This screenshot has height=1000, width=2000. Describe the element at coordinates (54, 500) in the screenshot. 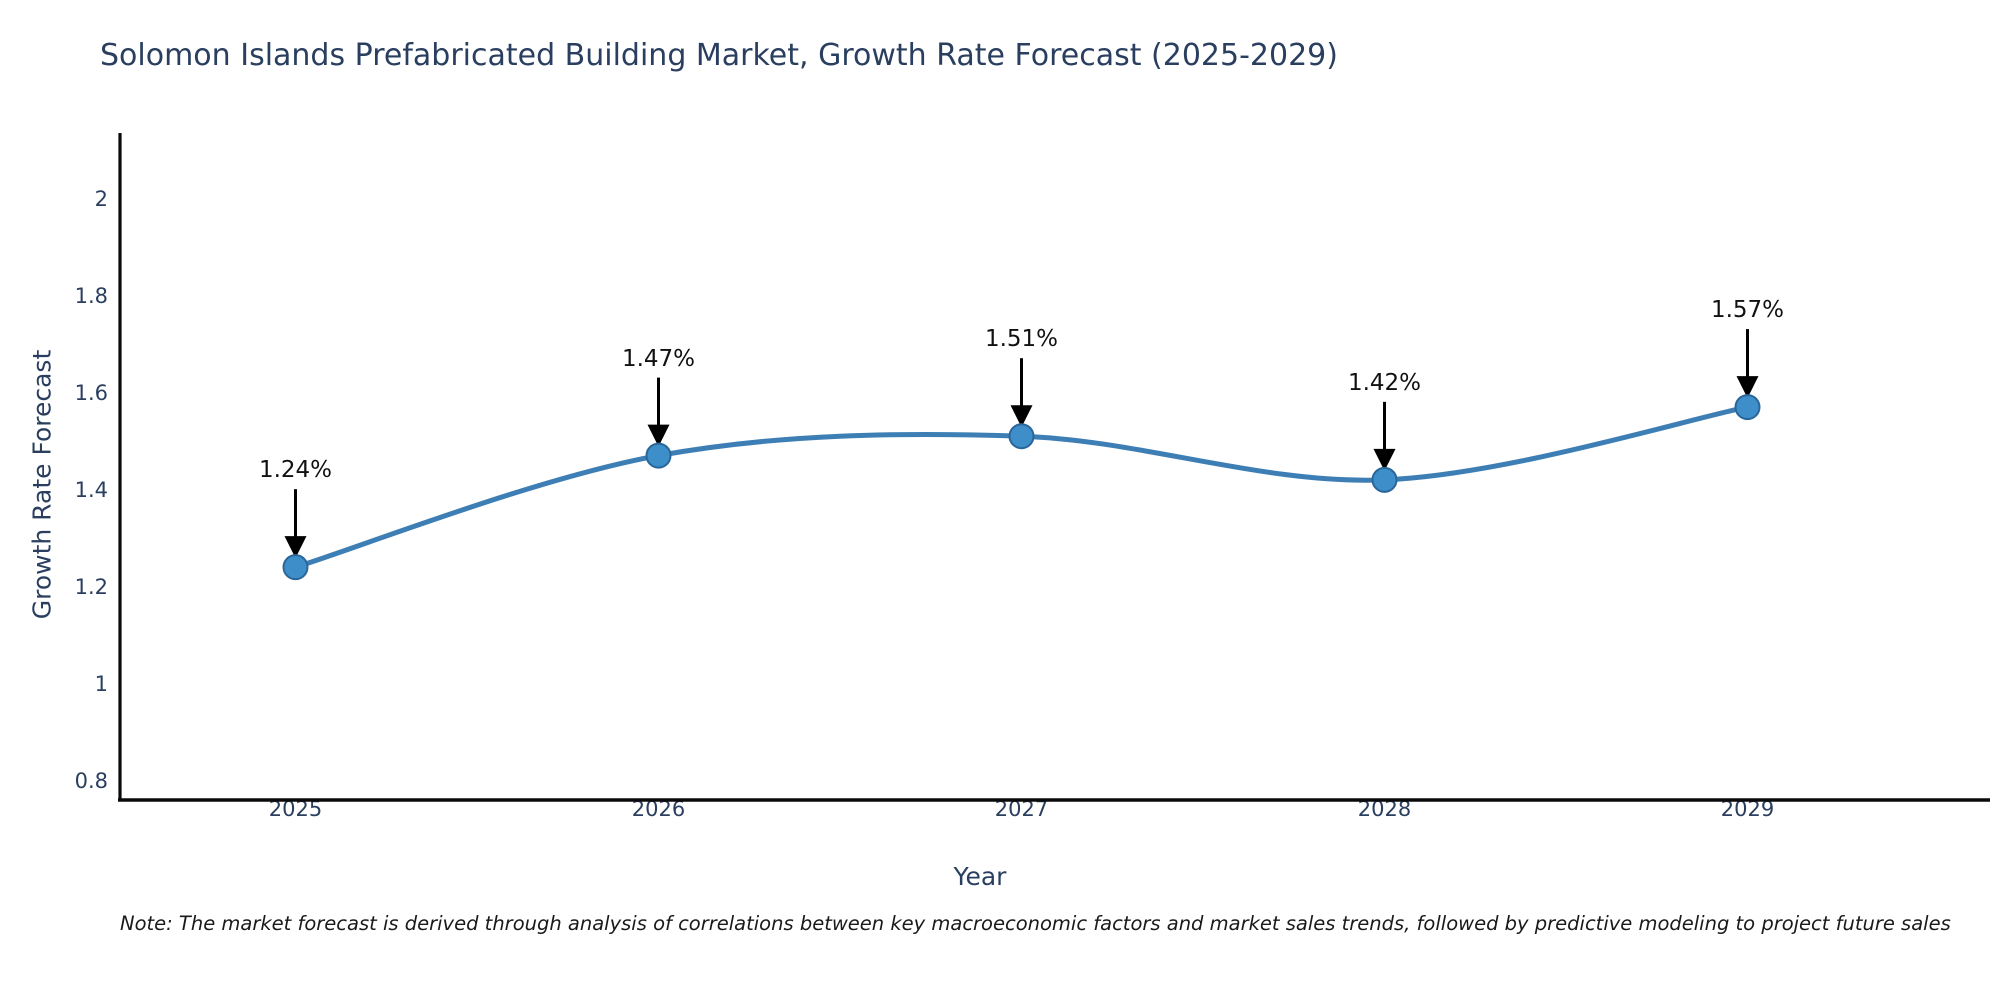

I see `y-axis-ticks: 2 1.8 1.6 1.4 1.2 1 0.8` at that location.